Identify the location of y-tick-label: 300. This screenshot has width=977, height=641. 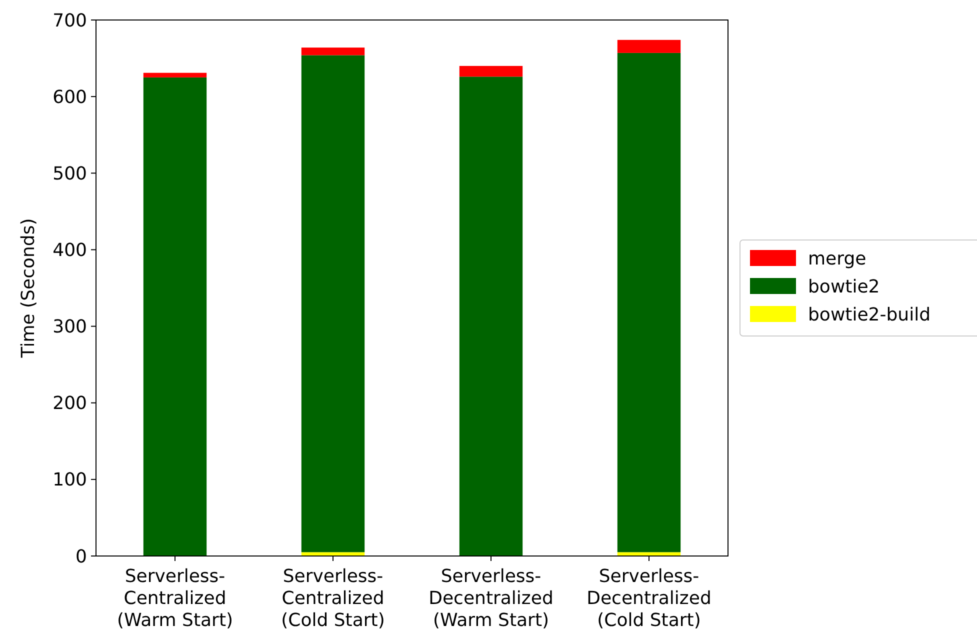
(69, 327).